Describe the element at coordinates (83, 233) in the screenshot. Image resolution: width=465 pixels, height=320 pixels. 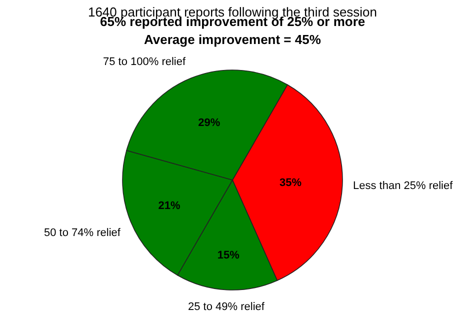
I see `slice-label: 50 to 74% relief` at that location.